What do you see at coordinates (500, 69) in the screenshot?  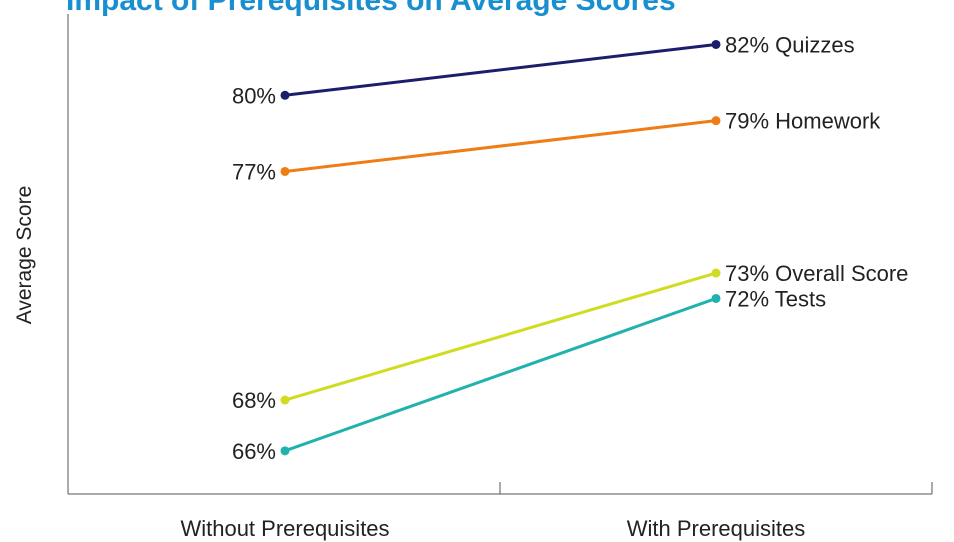 I see `series-line-quizzes` at bounding box center [500, 69].